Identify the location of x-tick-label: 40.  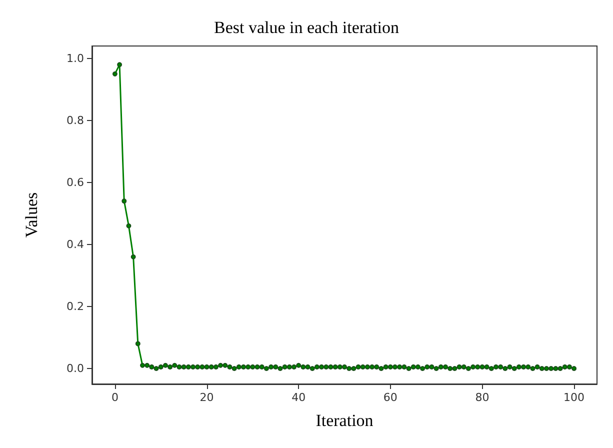
(299, 397).